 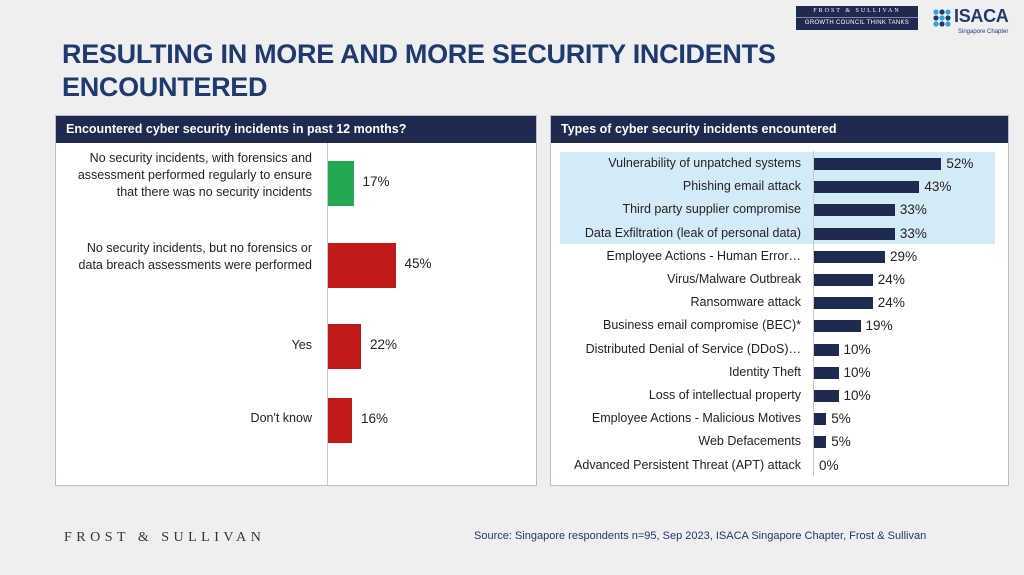 What do you see at coordinates (857, 21) in the screenshot?
I see `badge-subtitle: GROWTH COUNCIL THINK TANKS` at bounding box center [857, 21].